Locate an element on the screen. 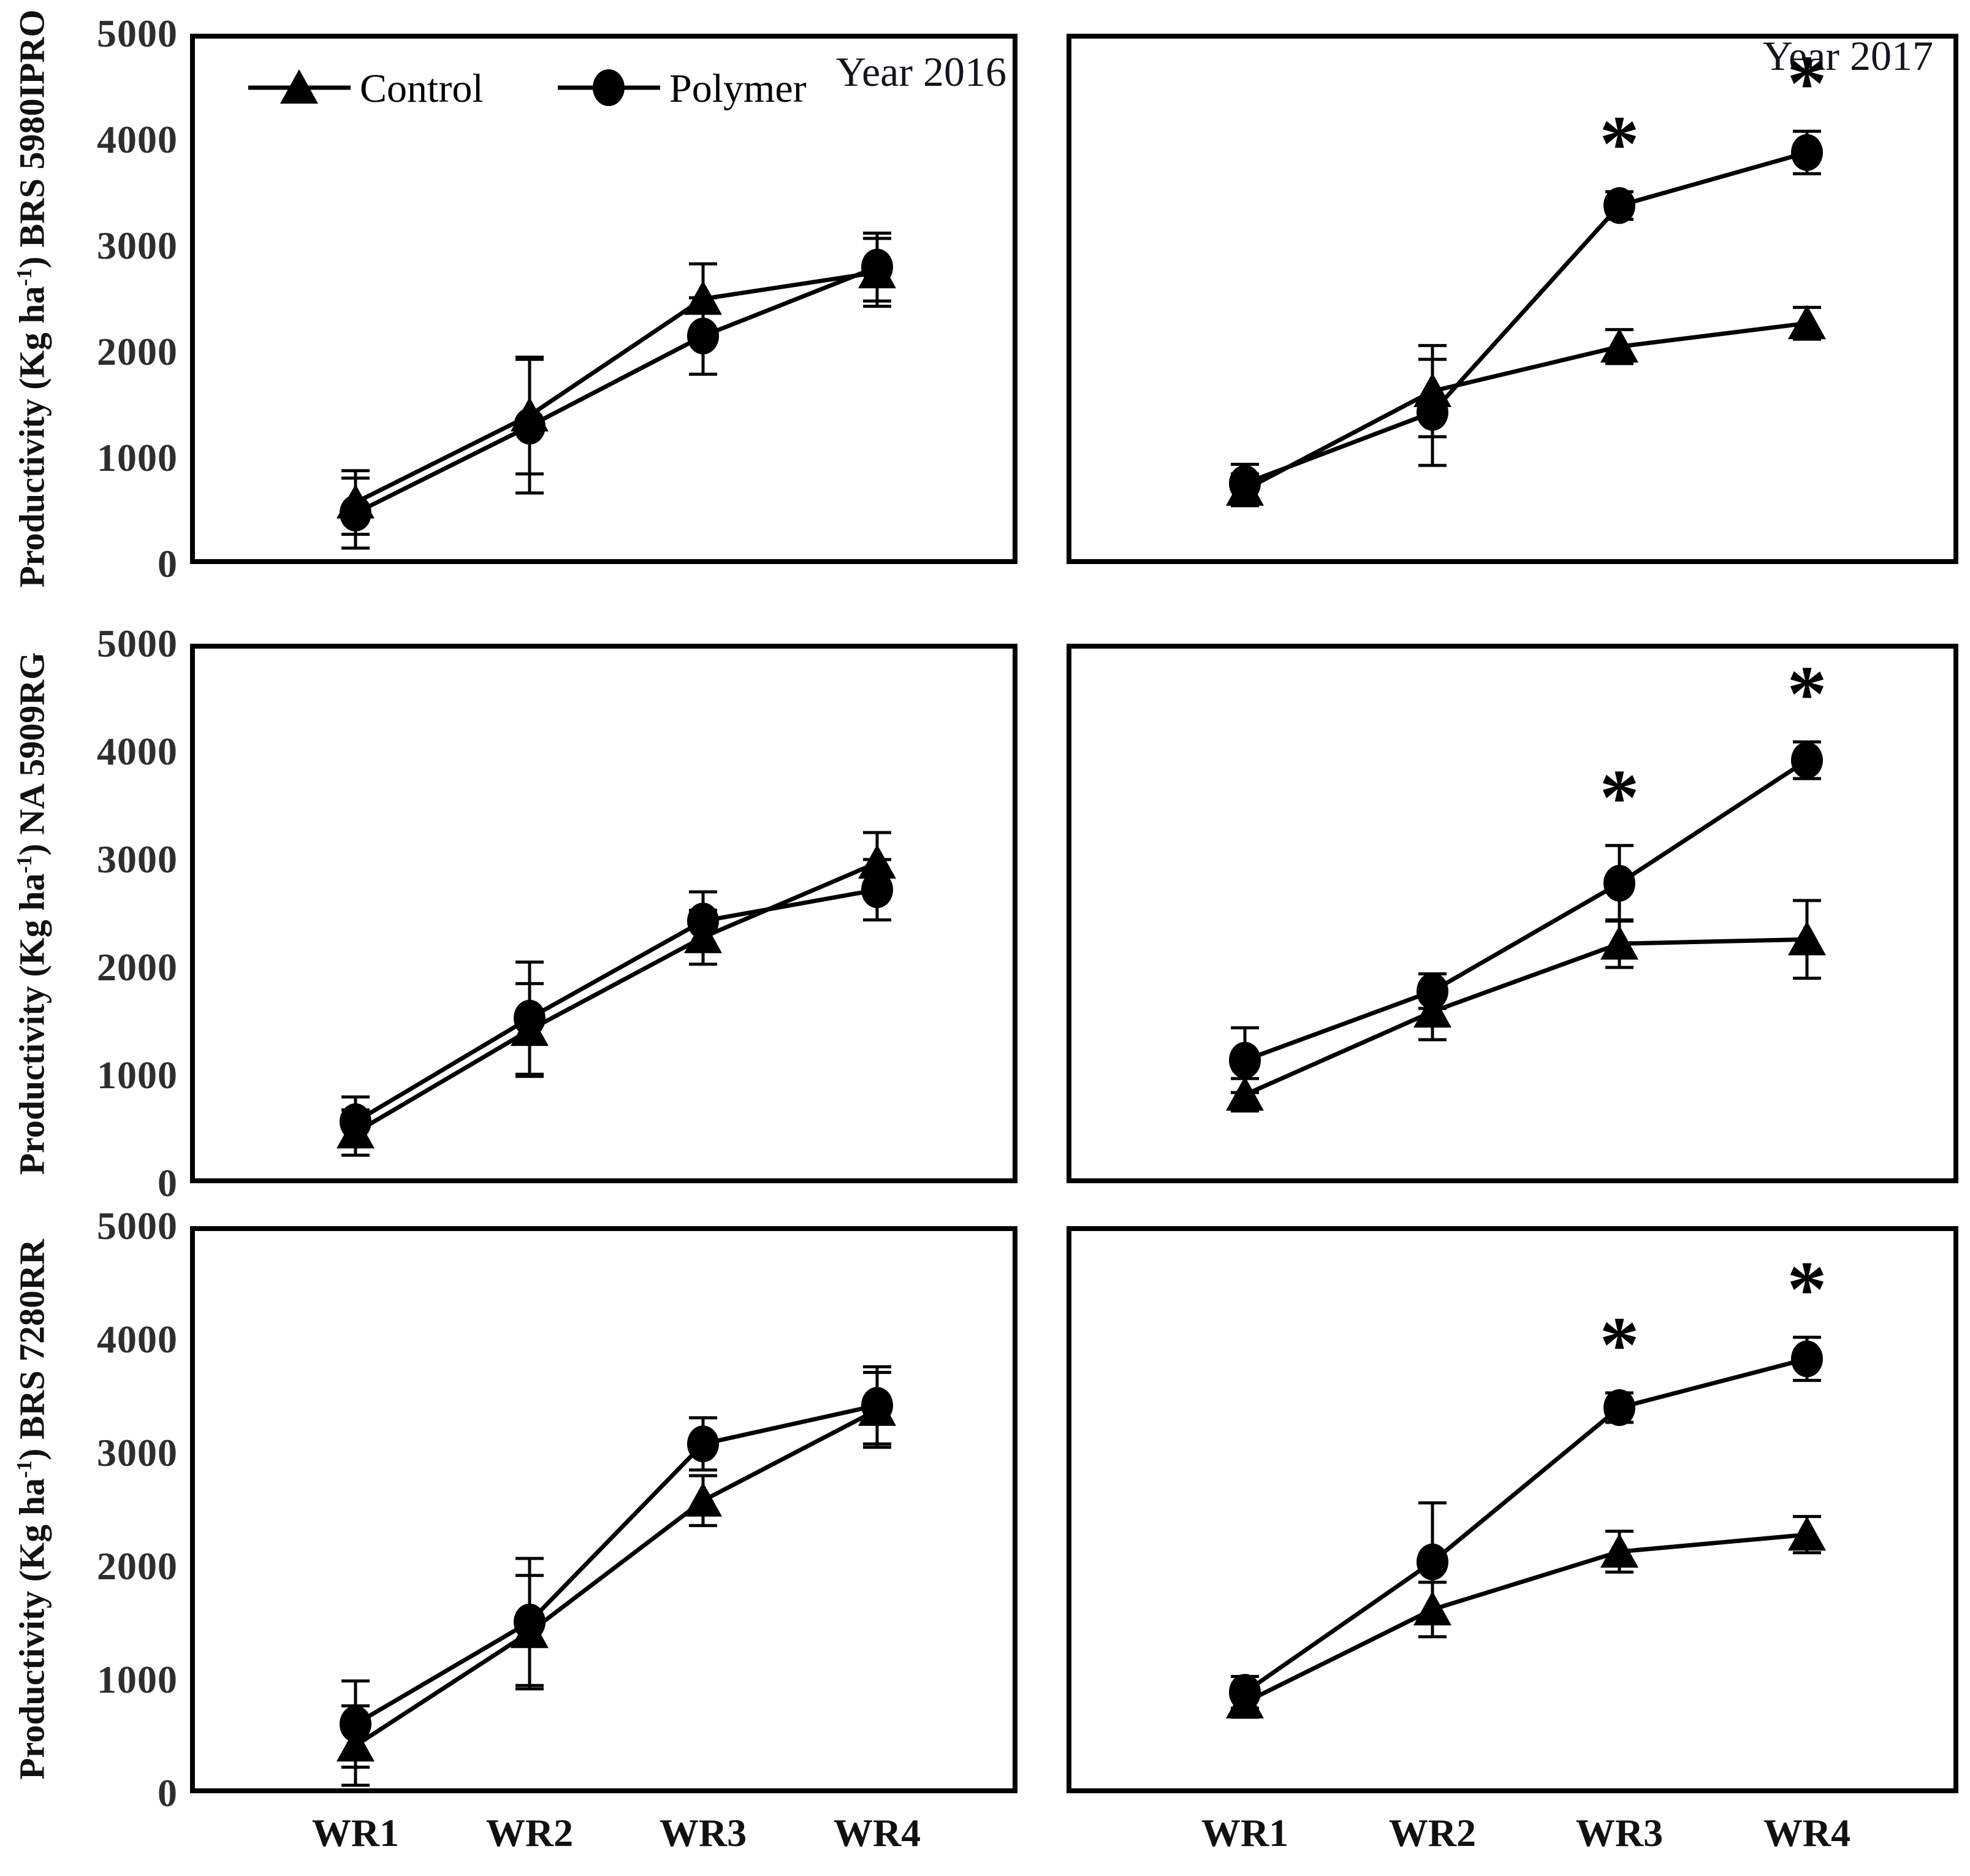 Image resolution: width=1970 pixels, height=1876 pixels. chart-panel-na5909rg-2016 is located at coordinates (603, 914).